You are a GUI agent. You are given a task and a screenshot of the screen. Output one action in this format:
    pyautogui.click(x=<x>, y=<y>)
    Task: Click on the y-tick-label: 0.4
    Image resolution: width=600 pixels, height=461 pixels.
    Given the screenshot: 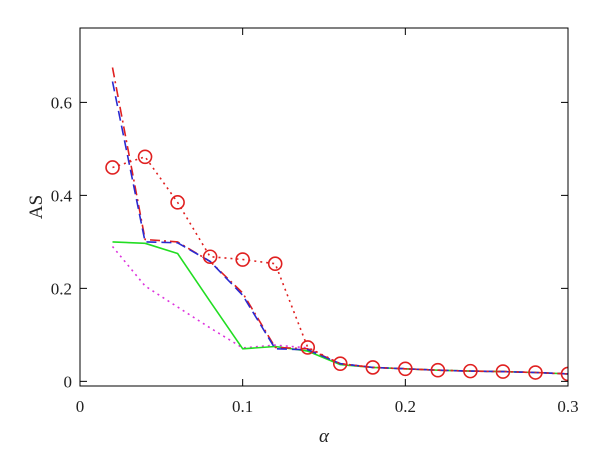 What is the action you would take?
    pyautogui.click(x=62, y=195)
    